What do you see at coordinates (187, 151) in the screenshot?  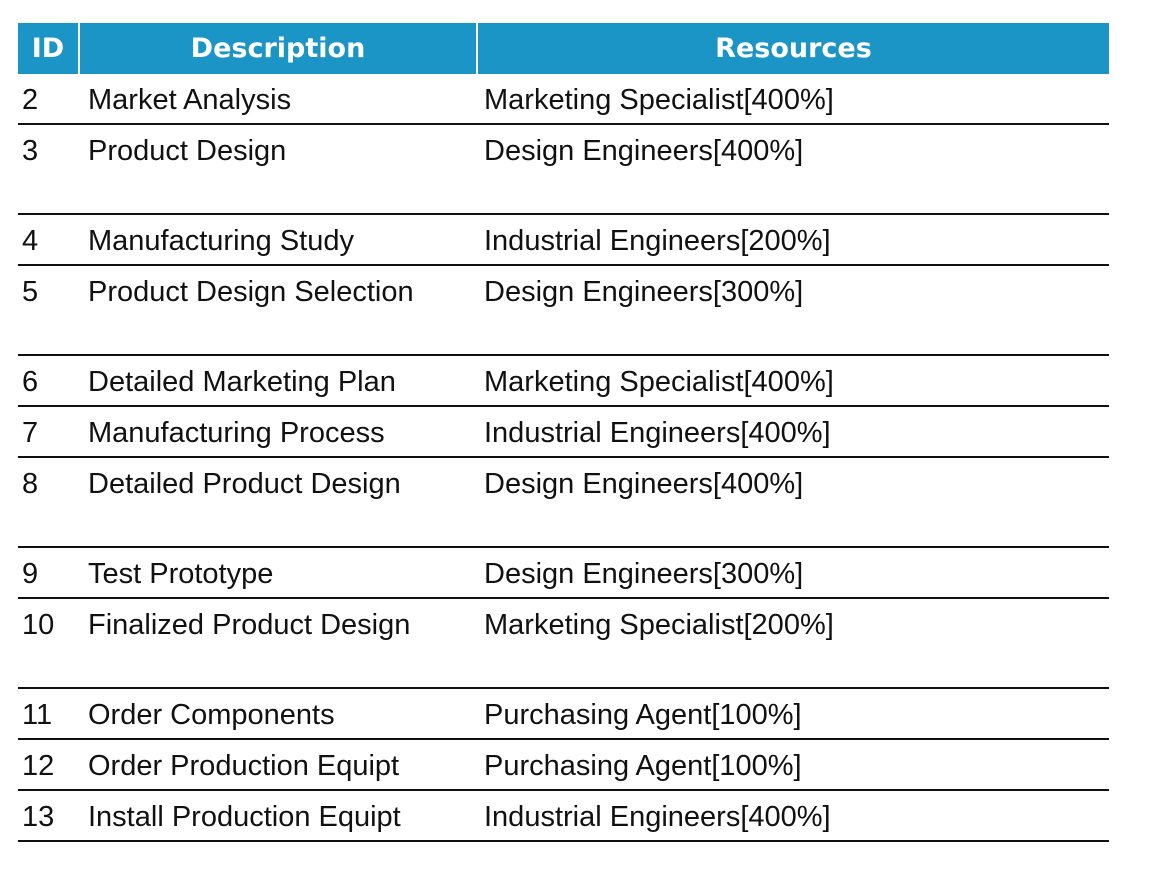 I see `row-description: Product Design` at bounding box center [187, 151].